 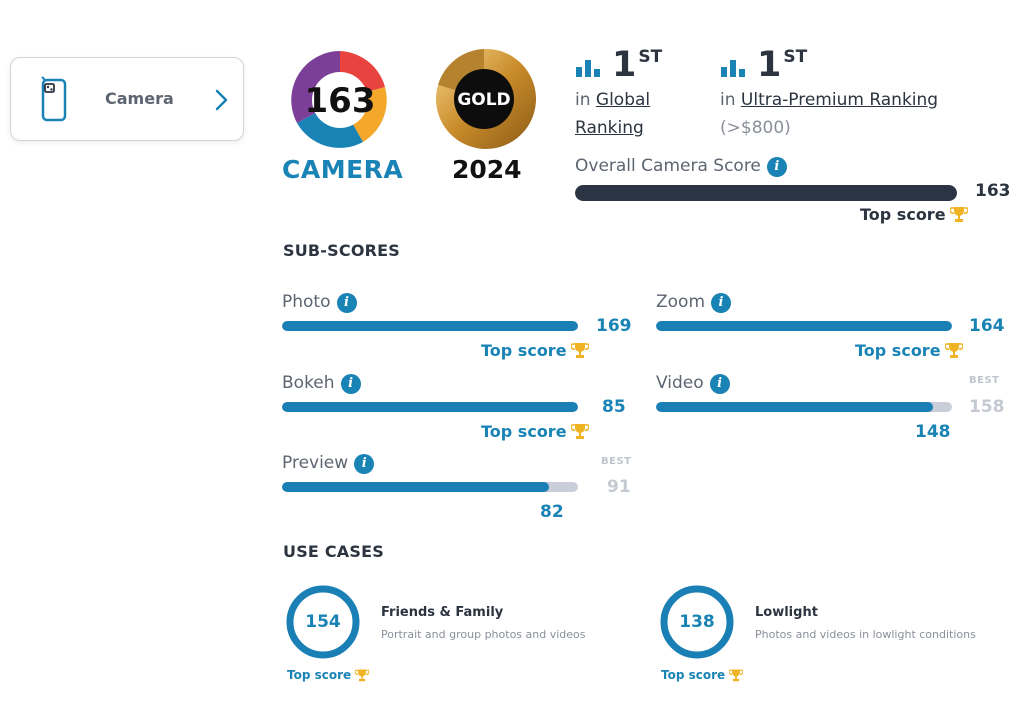 I want to click on use-cases-heading: USE CASES, so click(x=333, y=551).